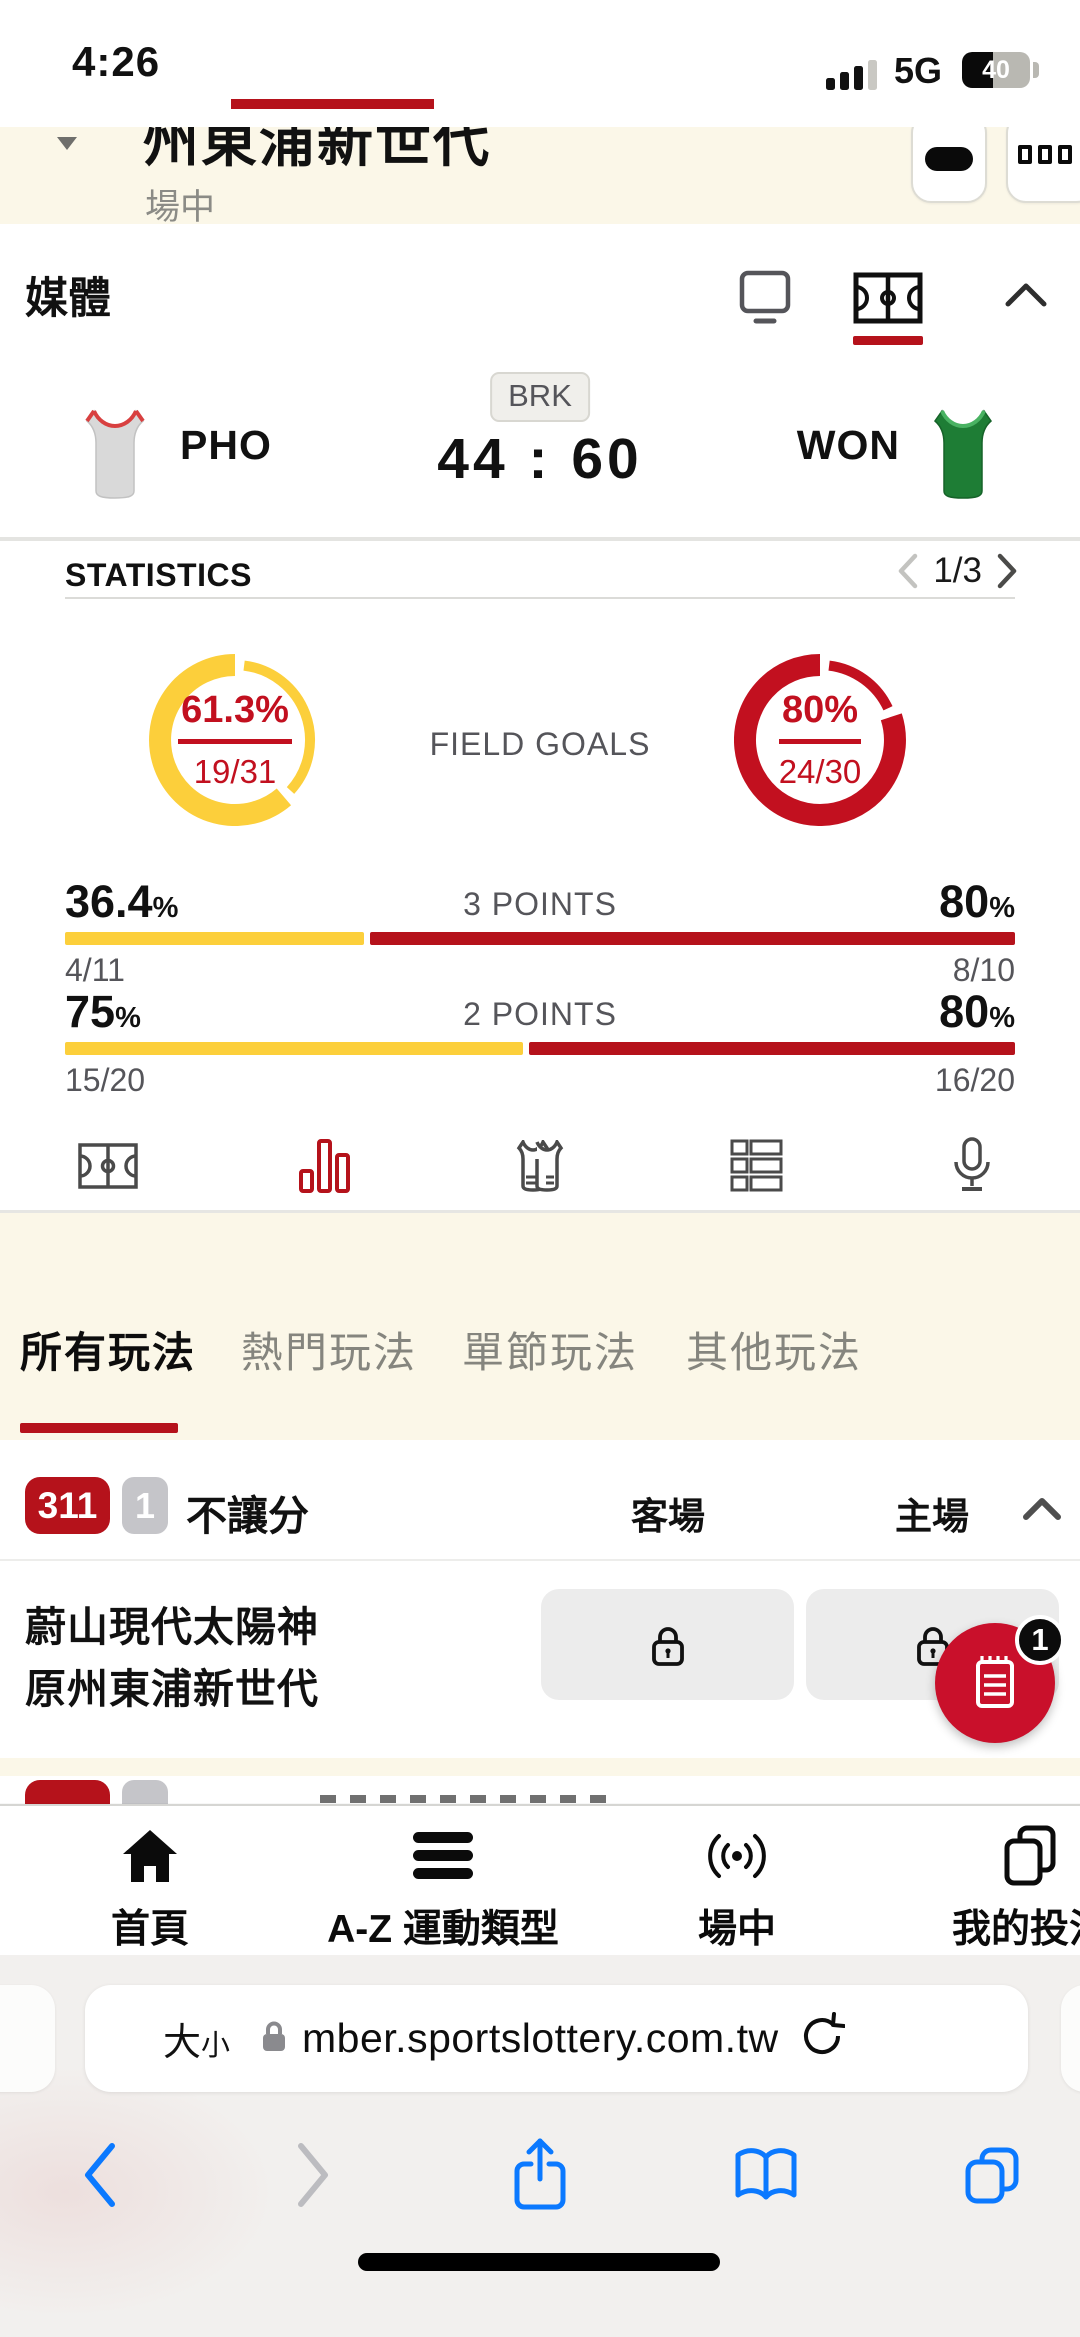 The height and width of the screenshot is (2337, 1080). I want to click on betslip-icon, so click(995, 1682).